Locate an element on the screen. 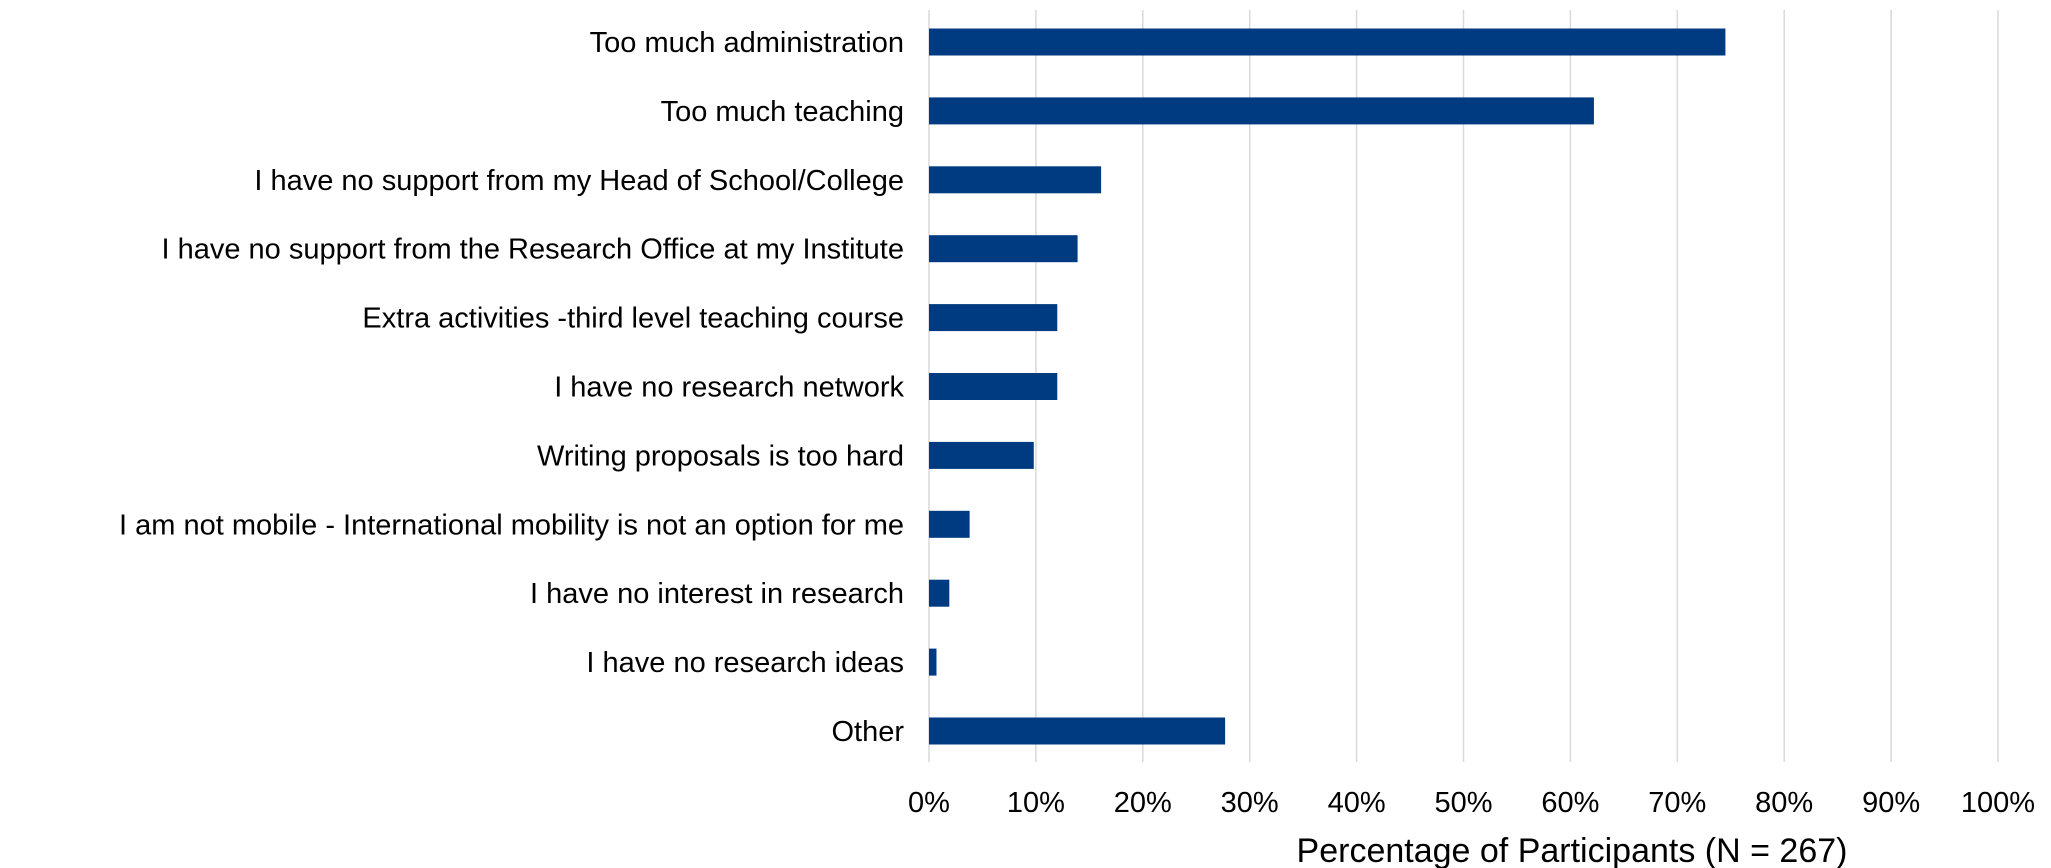 The image size is (2051, 868). x-tick-label: 50% is located at coordinates (1463, 803).